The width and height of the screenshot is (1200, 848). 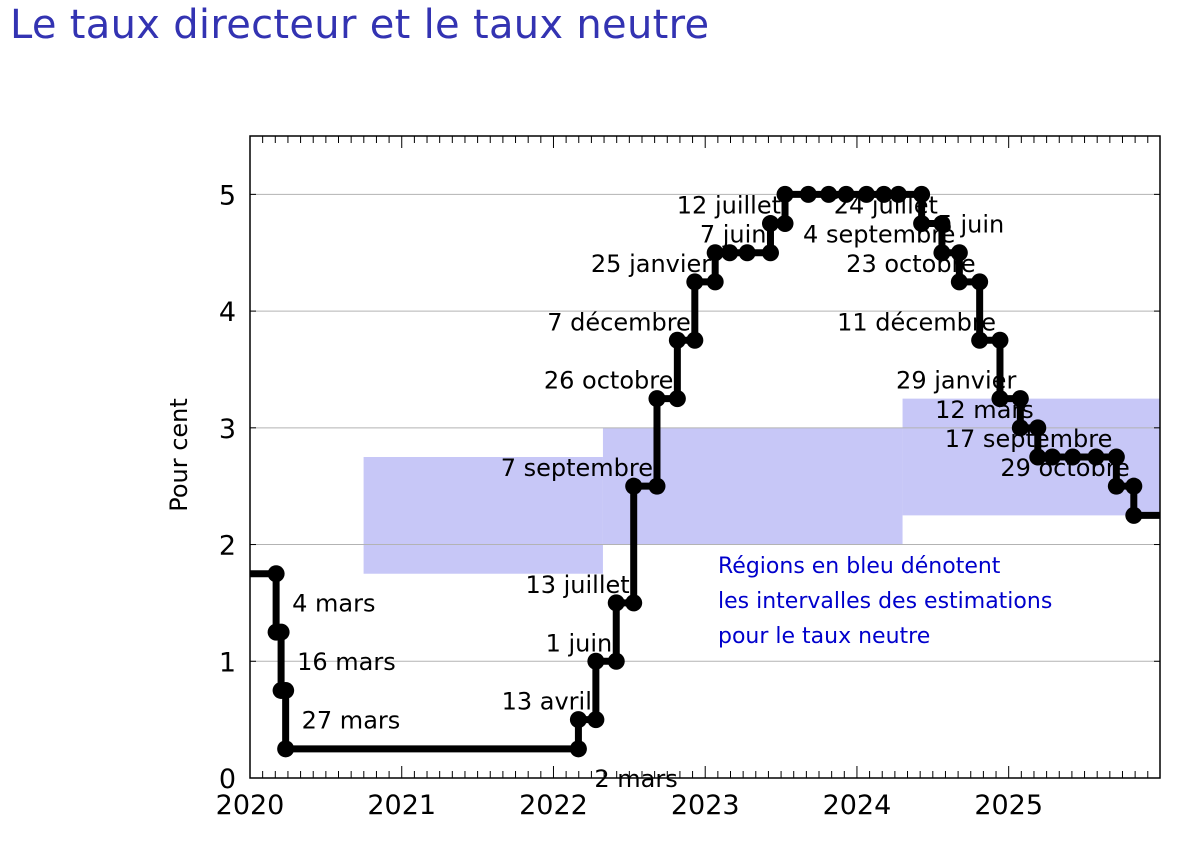 What do you see at coordinates (547, 702) in the screenshot?
I see `decision-label: 13 avril` at bounding box center [547, 702].